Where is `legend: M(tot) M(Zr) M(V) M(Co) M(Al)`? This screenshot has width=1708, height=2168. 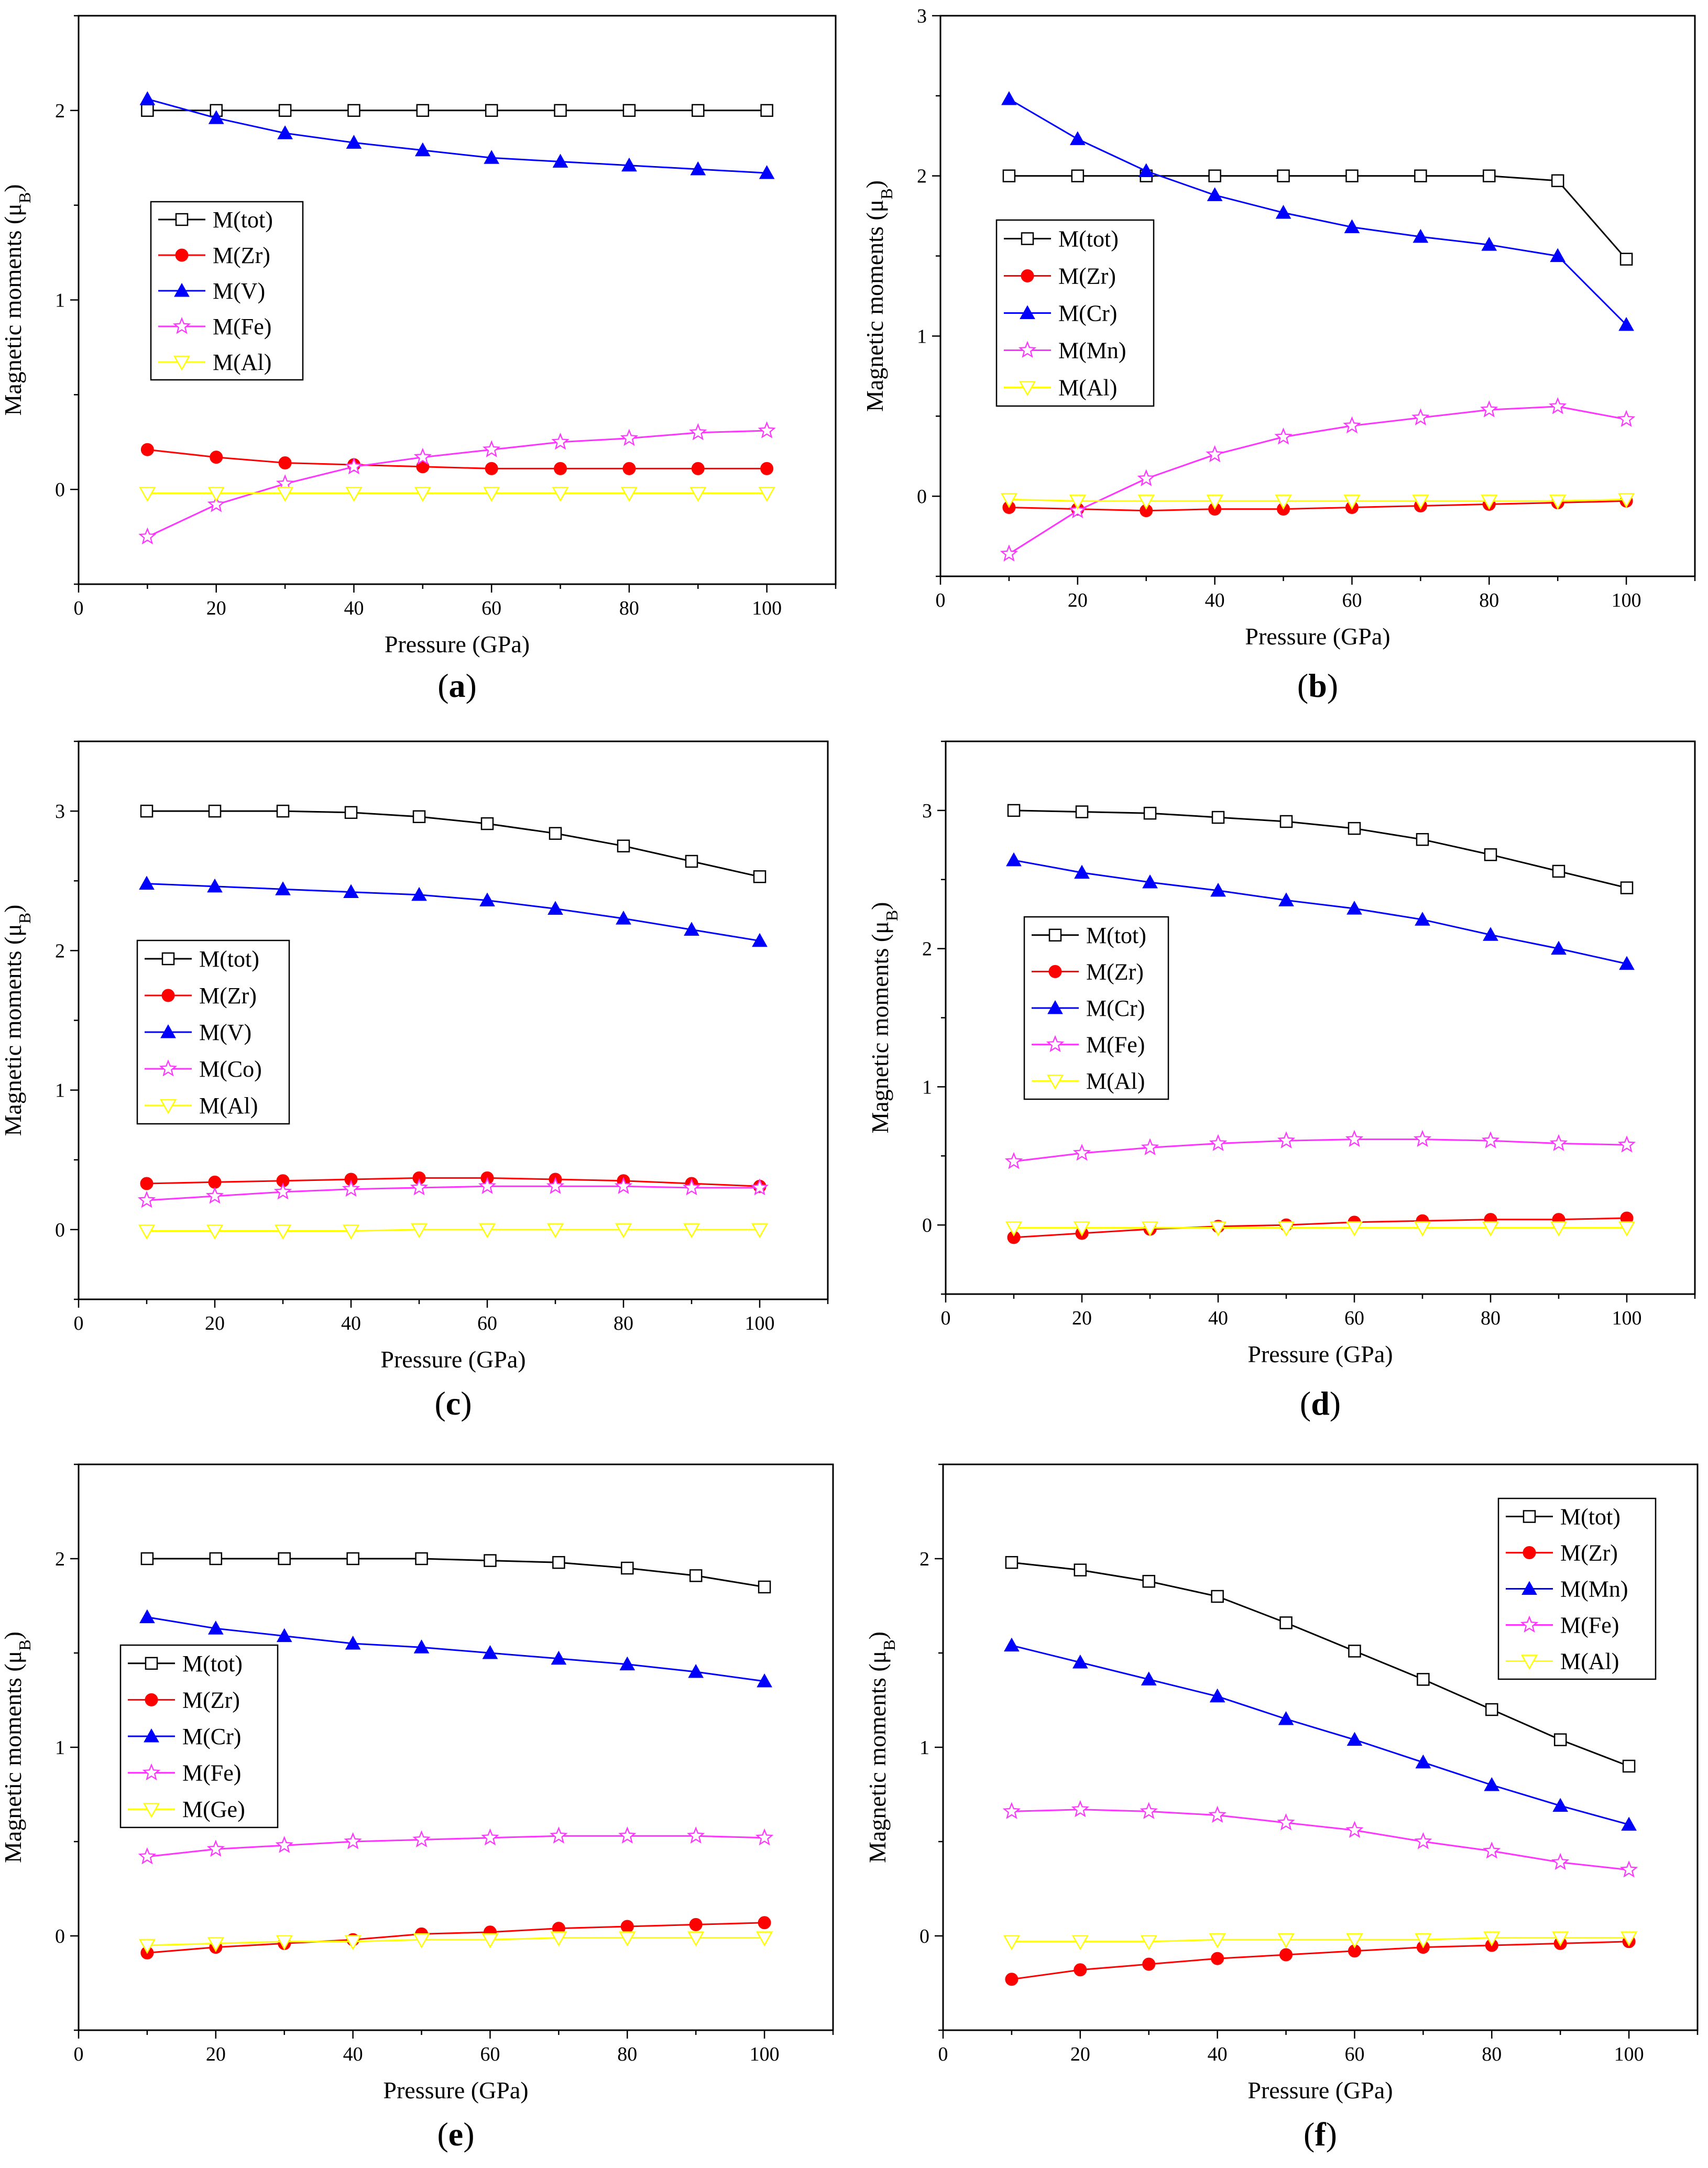 legend: M(tot) M(Zr) M(V) M(Co) M(Al) is located at coordinates (213, 1032).